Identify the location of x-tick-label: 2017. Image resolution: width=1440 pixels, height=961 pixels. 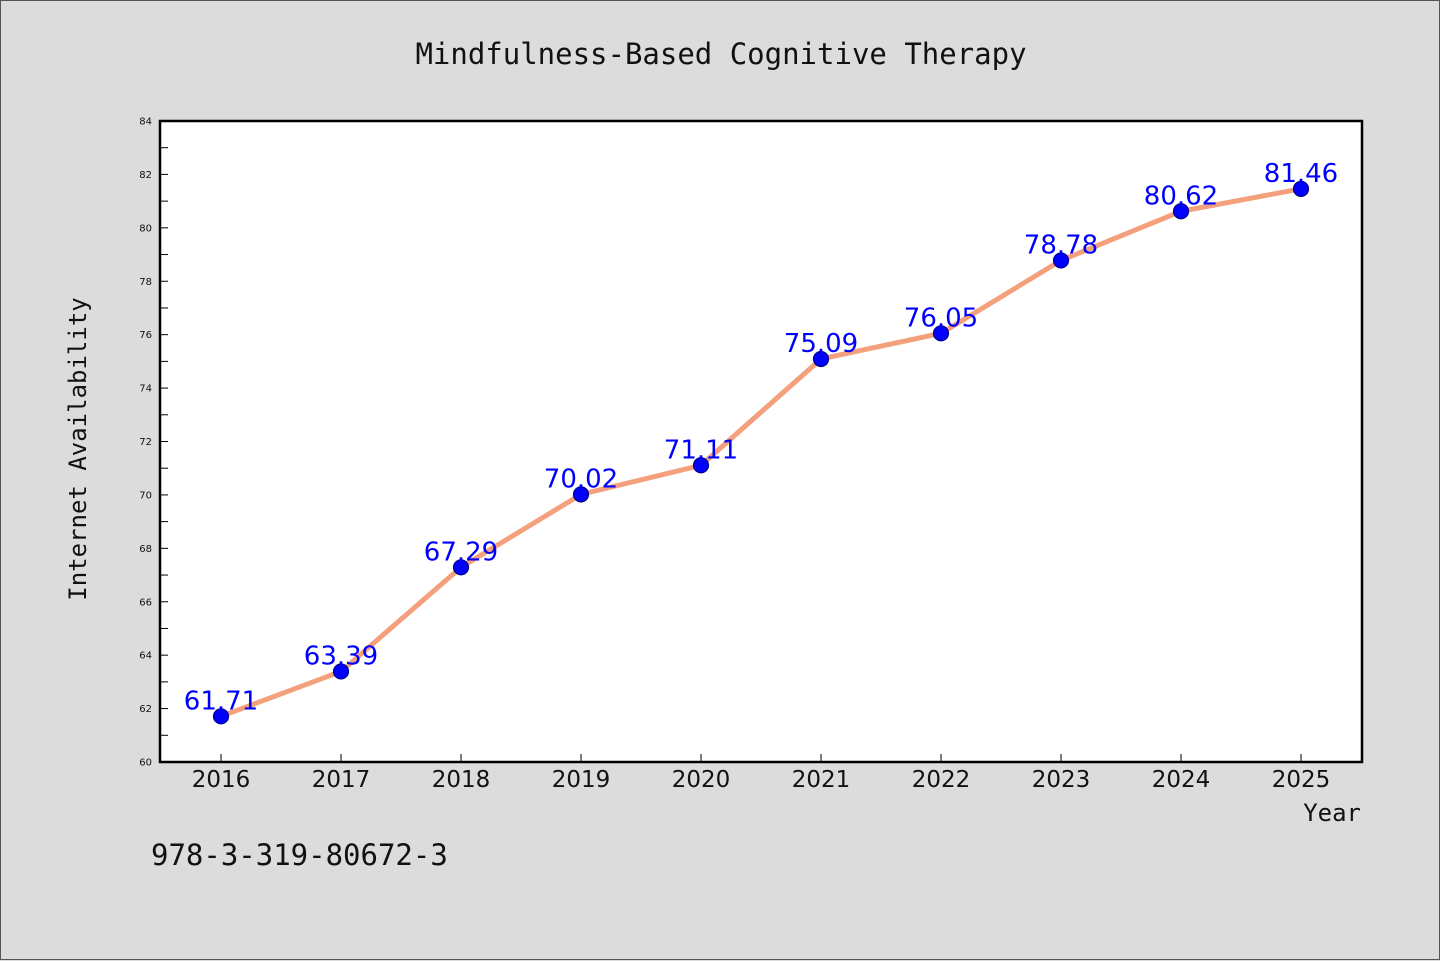
(341, 780).